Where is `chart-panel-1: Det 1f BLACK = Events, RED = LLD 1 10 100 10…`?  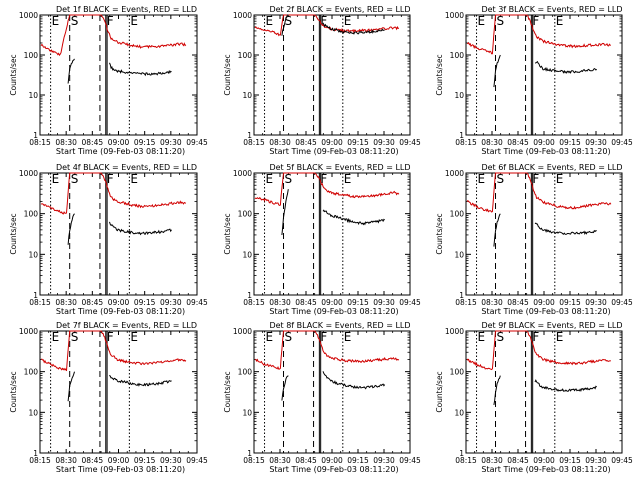
chart-panel-1: Det 1f BLACK = Events, RED = LLD 1 10 100 10… is located at coordinates (108, 80).